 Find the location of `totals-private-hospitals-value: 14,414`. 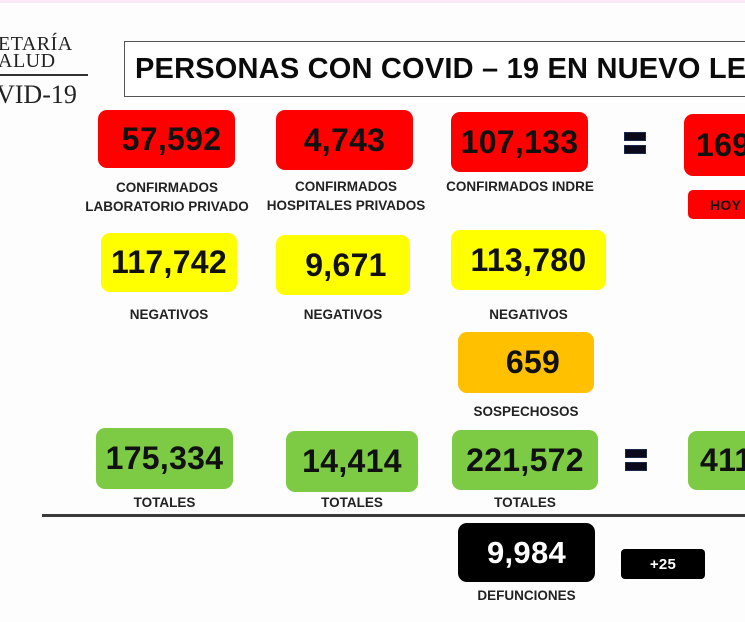

totals-private-hospitals-value: 14,414 is located at coordinates (352, 461).